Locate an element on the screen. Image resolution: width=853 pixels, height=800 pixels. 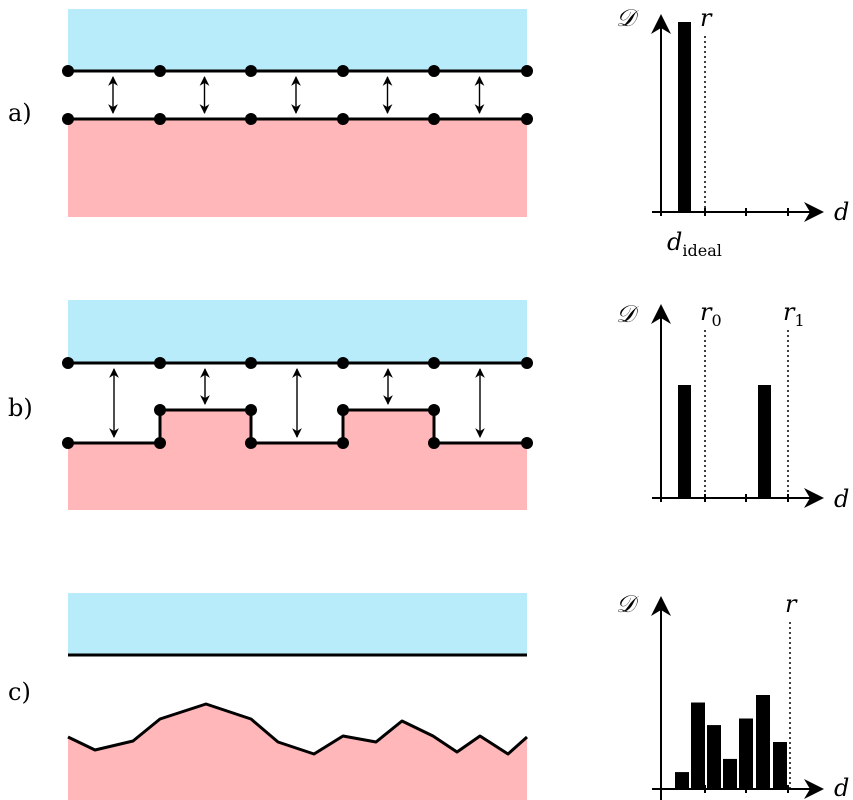
histogram-a: 𝒟 d r dideal is located at coordinates (732, 132).